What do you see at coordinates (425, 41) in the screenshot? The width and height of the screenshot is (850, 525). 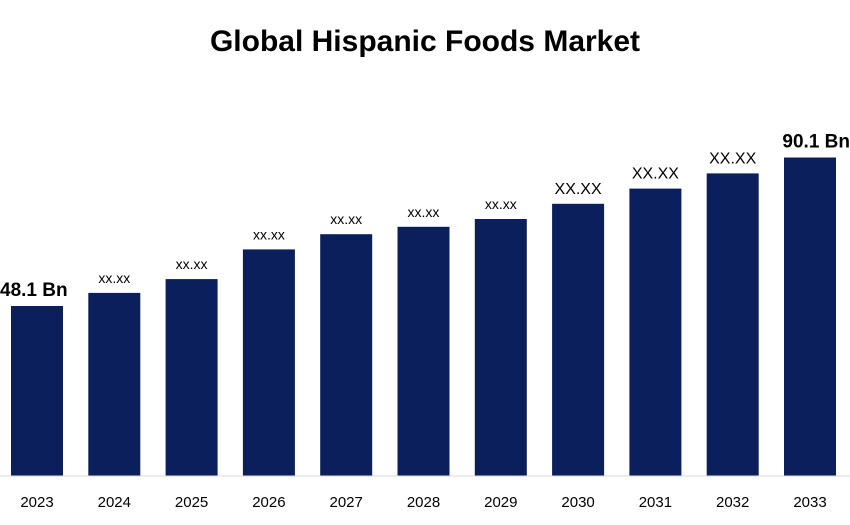 I see `chart-title: Global Hispanic Foods Market` at bounding box center [425, 41].